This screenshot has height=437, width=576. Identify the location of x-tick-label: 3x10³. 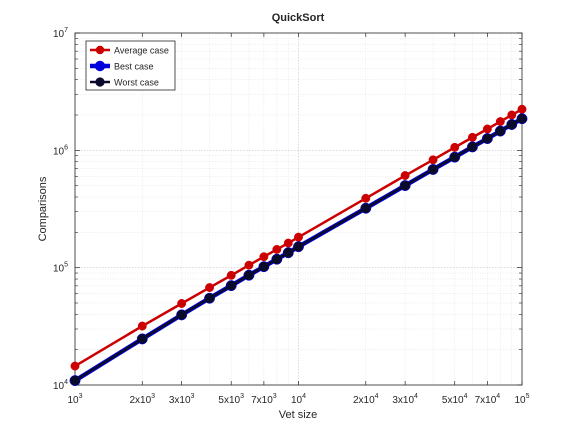
(182, 399).